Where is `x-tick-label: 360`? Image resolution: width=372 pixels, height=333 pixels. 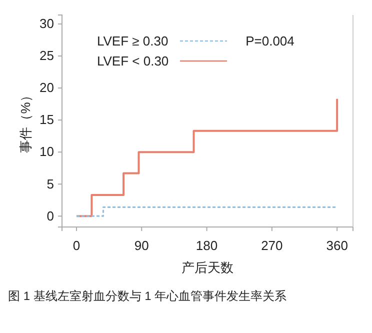 x-tick-label: 360 is located at coordinates (337, 246).